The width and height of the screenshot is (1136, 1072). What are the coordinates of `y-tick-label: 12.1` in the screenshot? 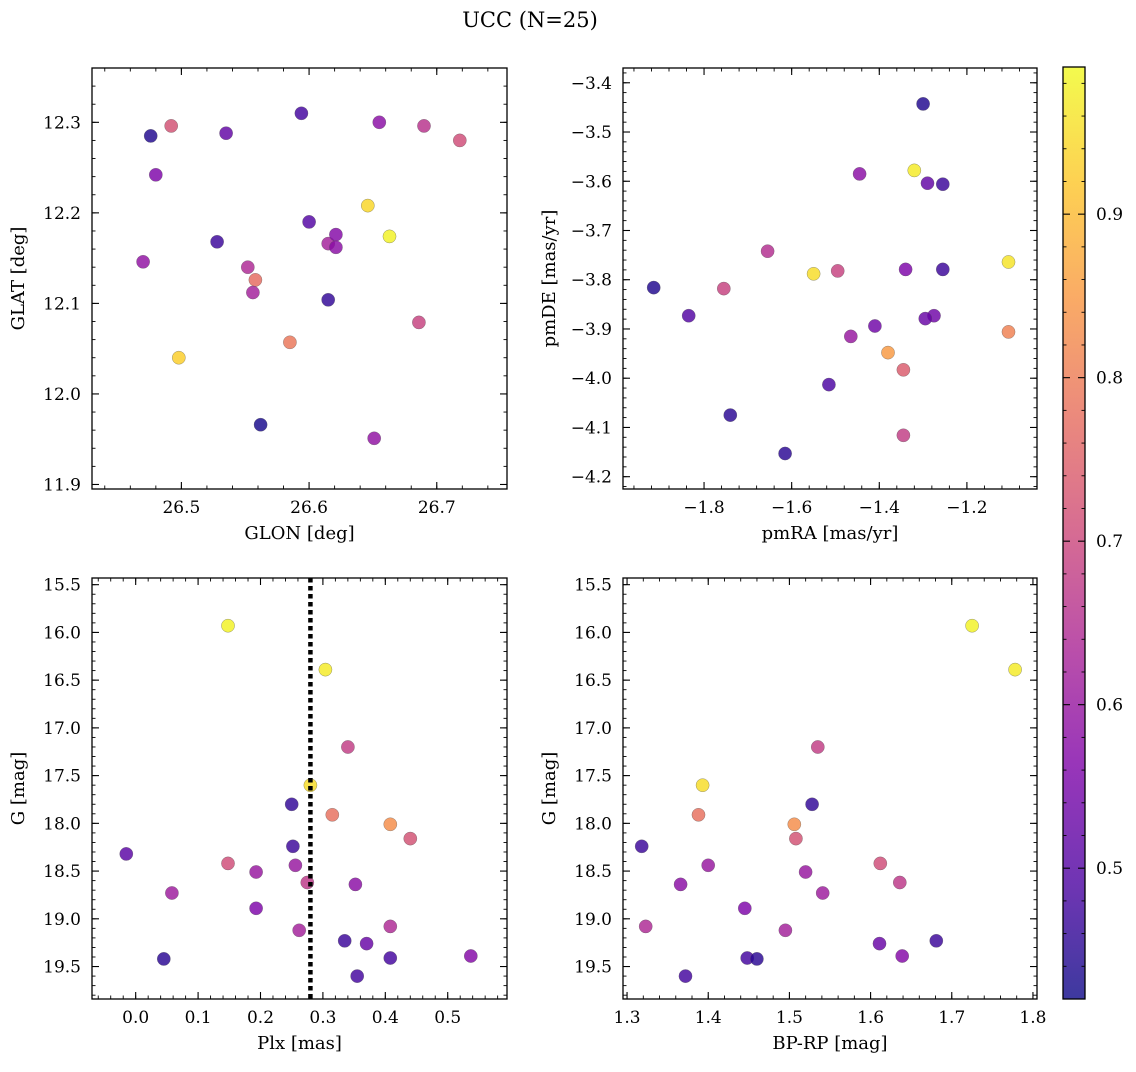 It's located at (62, 304).